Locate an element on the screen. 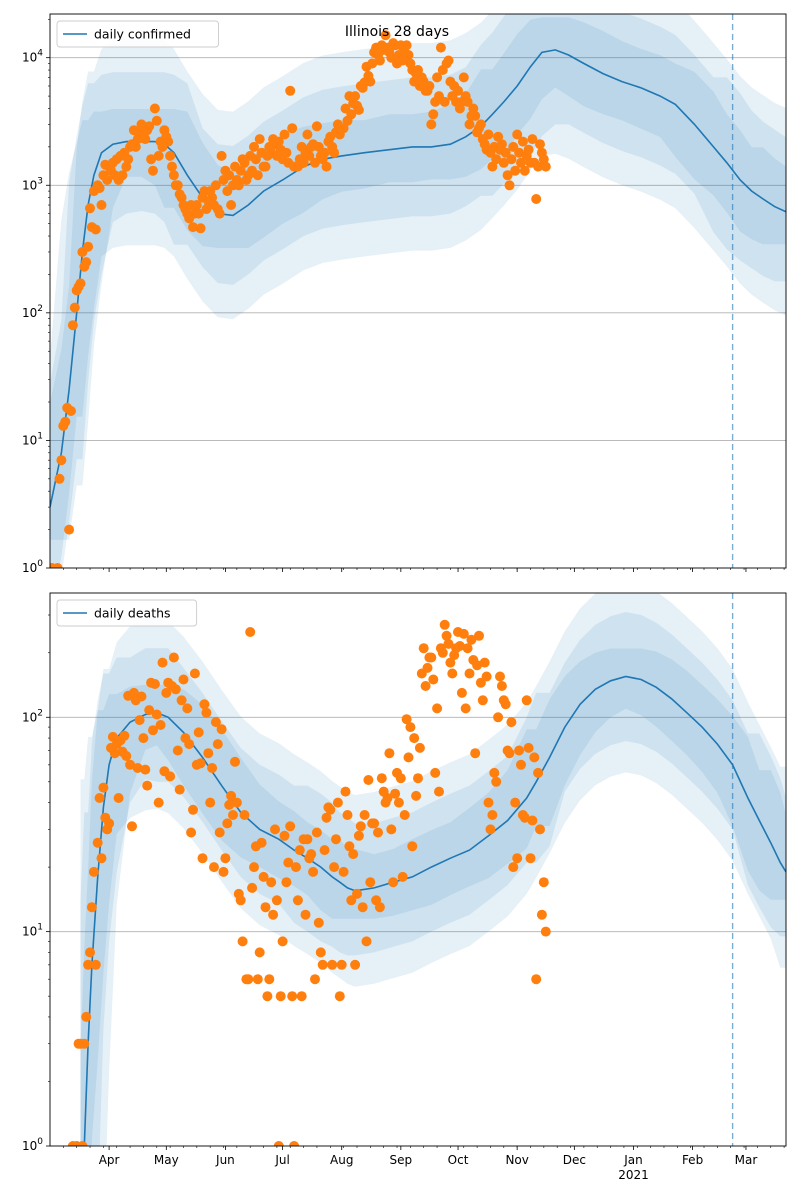 The height and width of the screenshot is (1200, 800). x-tick-label: Oct is located at coordinates (458, 1160).